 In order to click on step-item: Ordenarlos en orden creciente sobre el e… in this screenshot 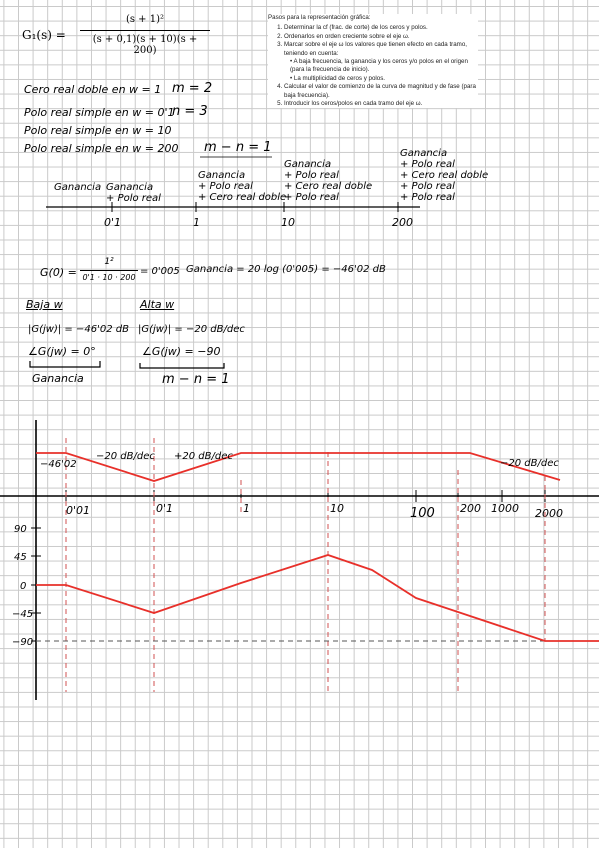, I will do `click(381, 37)`.